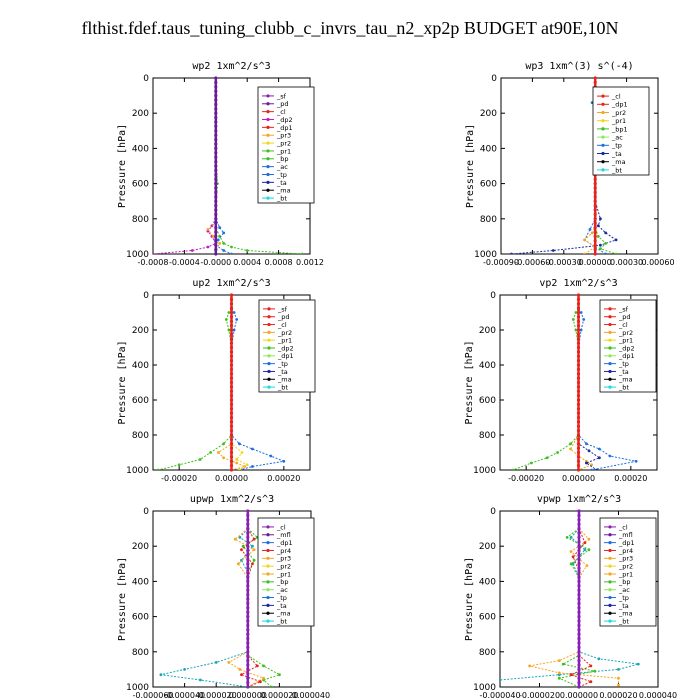 This screenshot has width=700, height=700. I want to click on y-tick-label: 200, so click(487, 331).